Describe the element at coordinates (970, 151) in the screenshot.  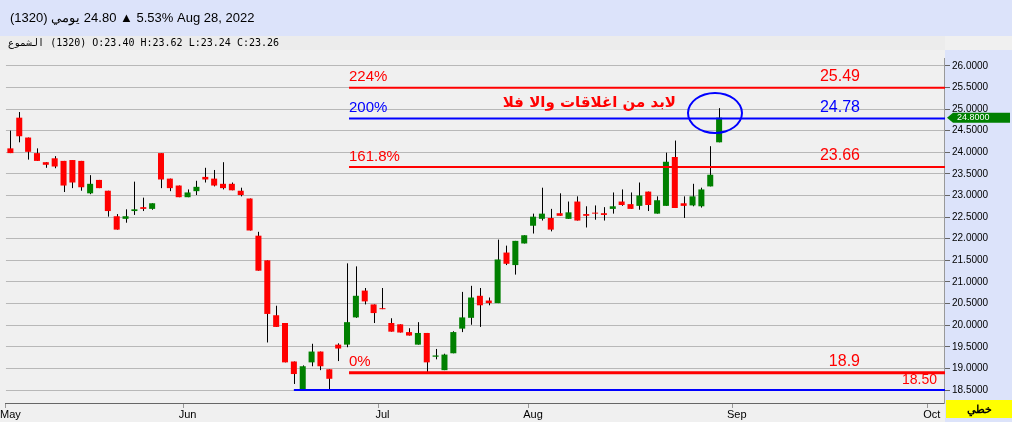
I see `y-tick-label: 24.0000` at that location.